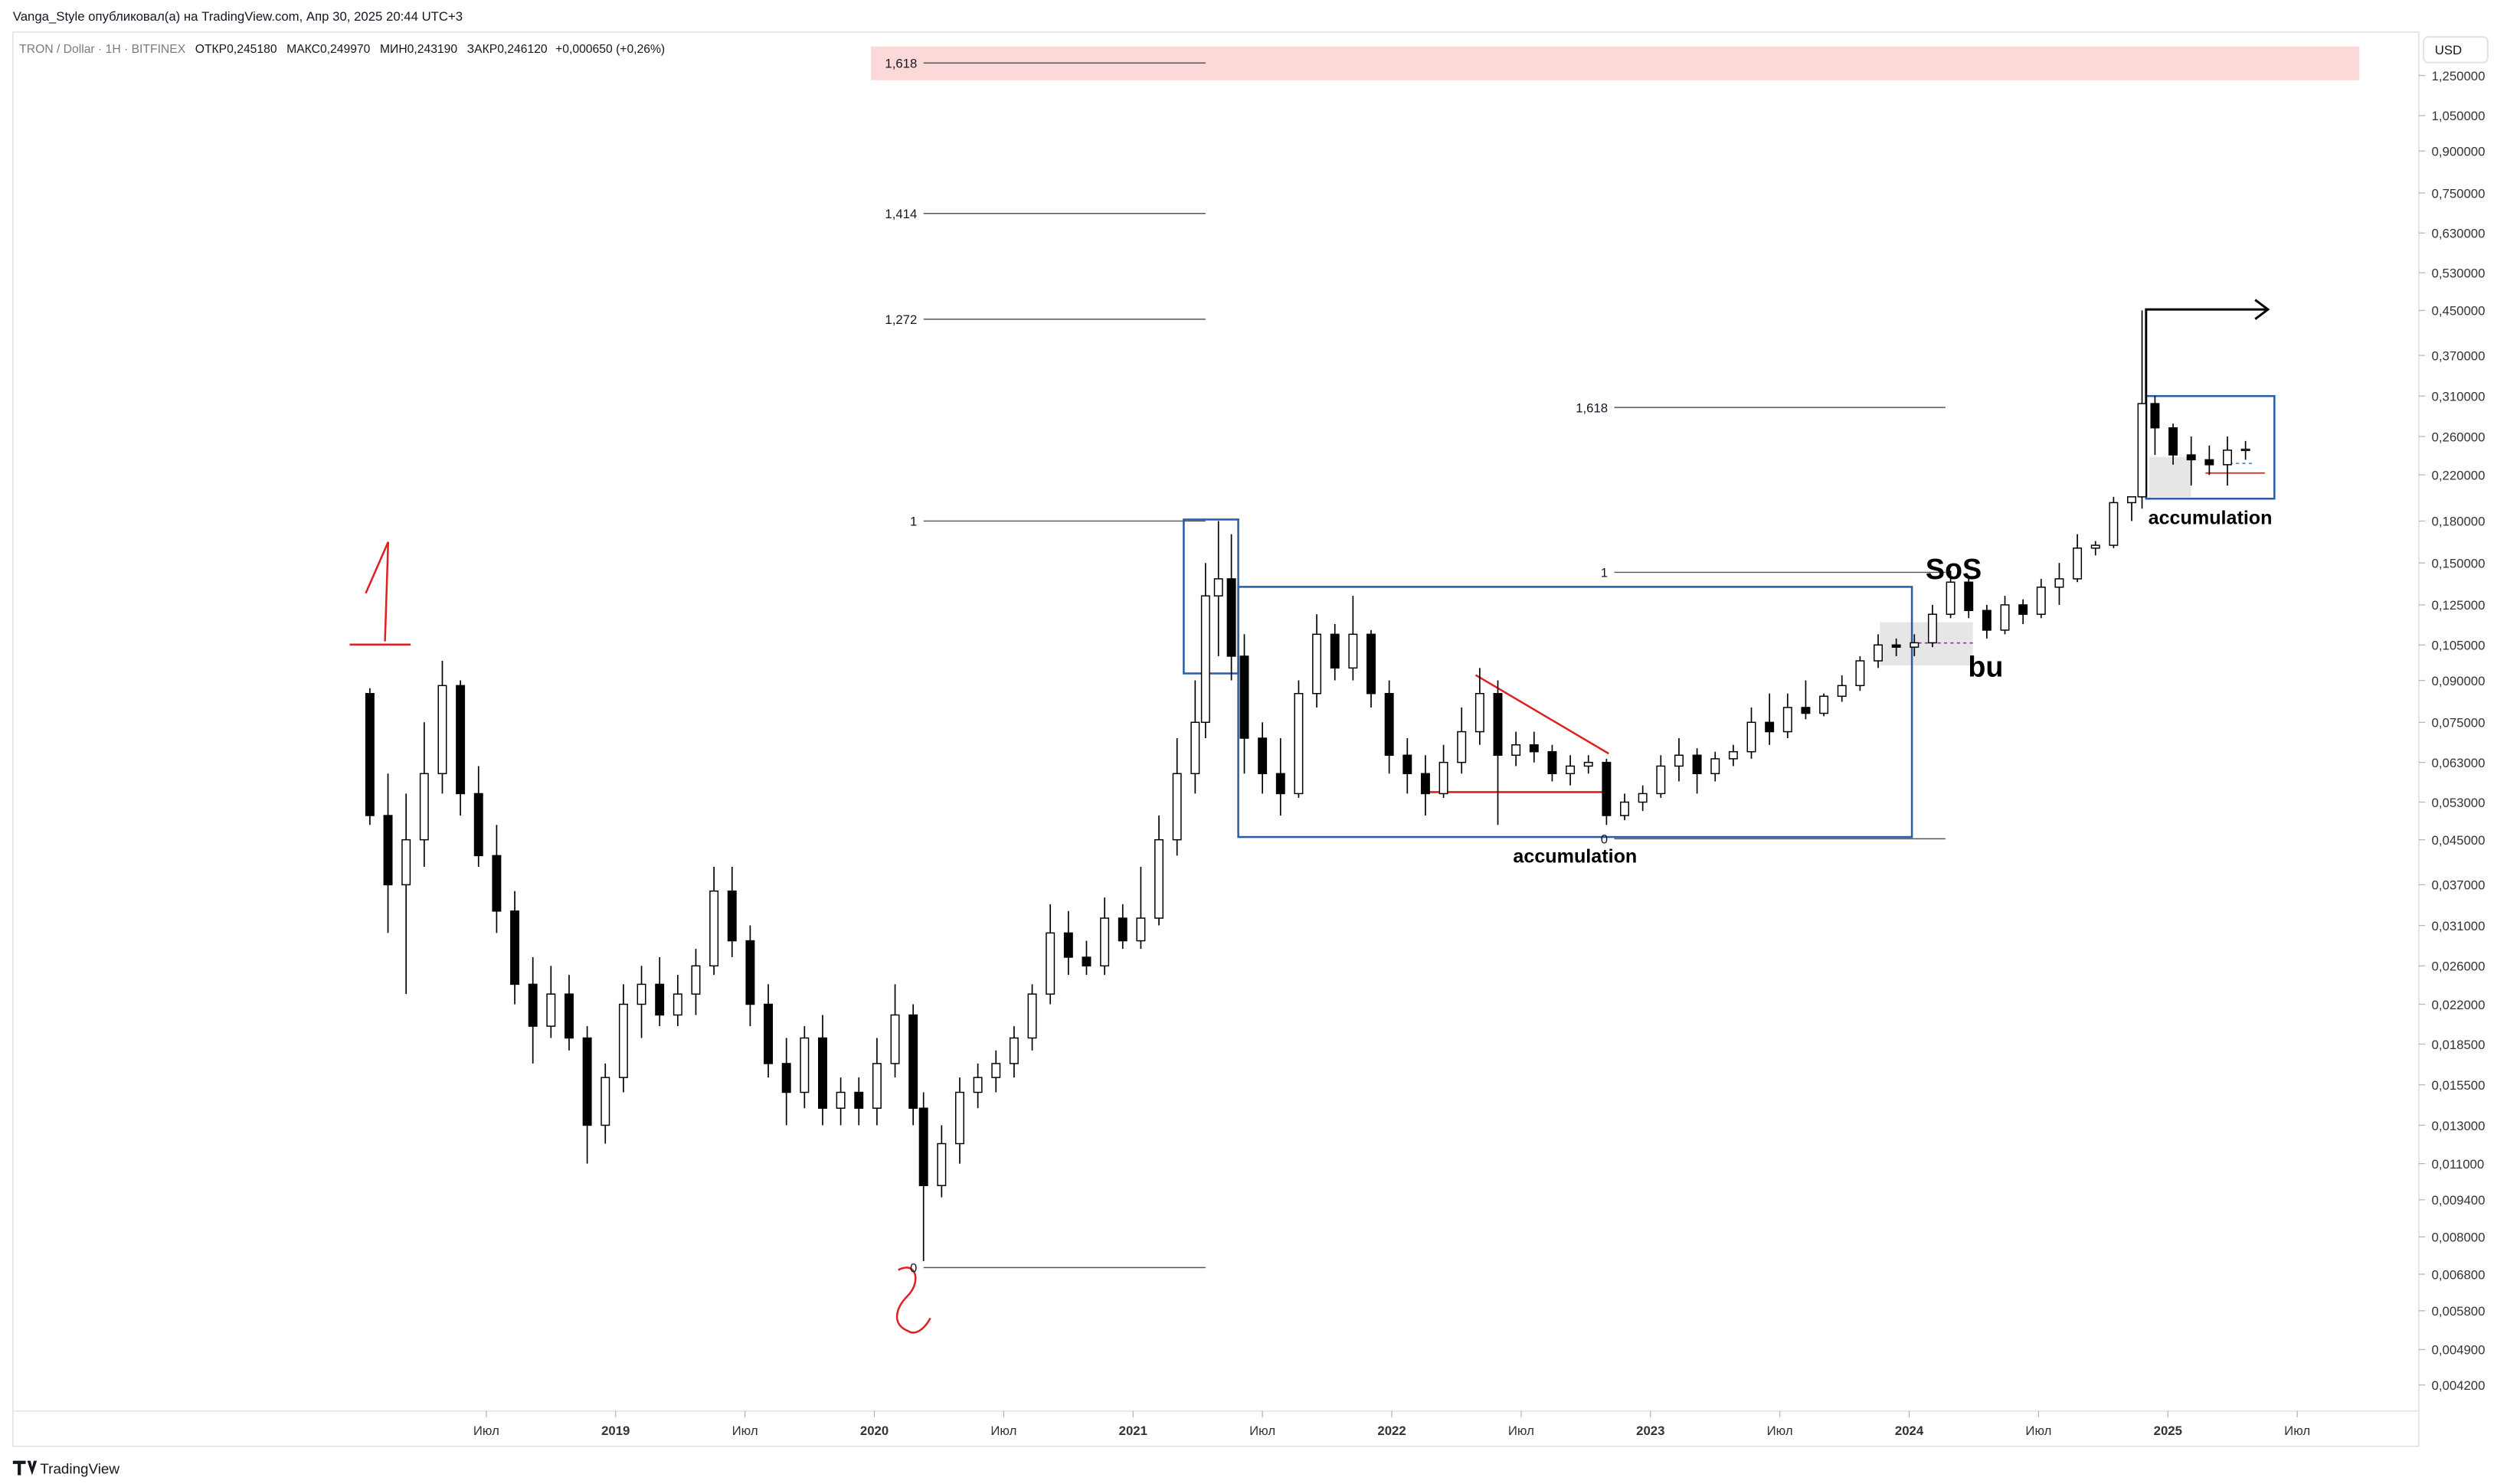 The width and height of the screenshot is (2507, 1484). Describe the element at coordinates (2459, 1385) in the screenshot. I see `y-tick-label: 0,004200` at that location.